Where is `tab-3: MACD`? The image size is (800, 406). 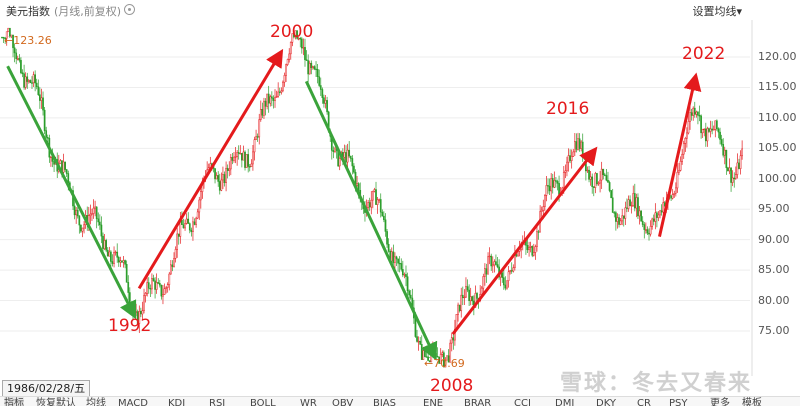 tab-3: MACD is located at coordinates (133, 402).